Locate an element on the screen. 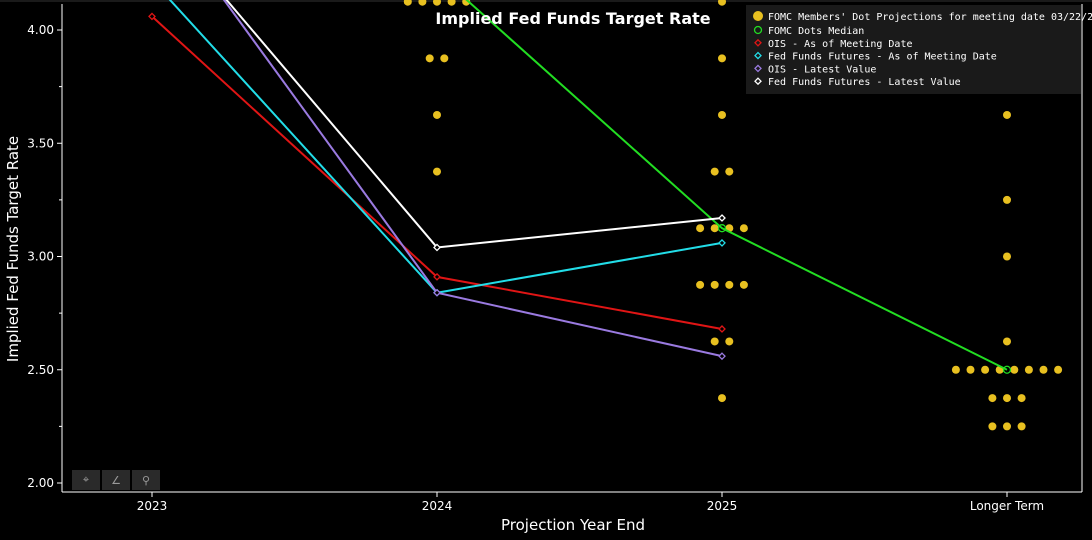 This screenshot has width=1092, height=540. x-axis-label: Projection Year End is located at coordinates (573, 525).